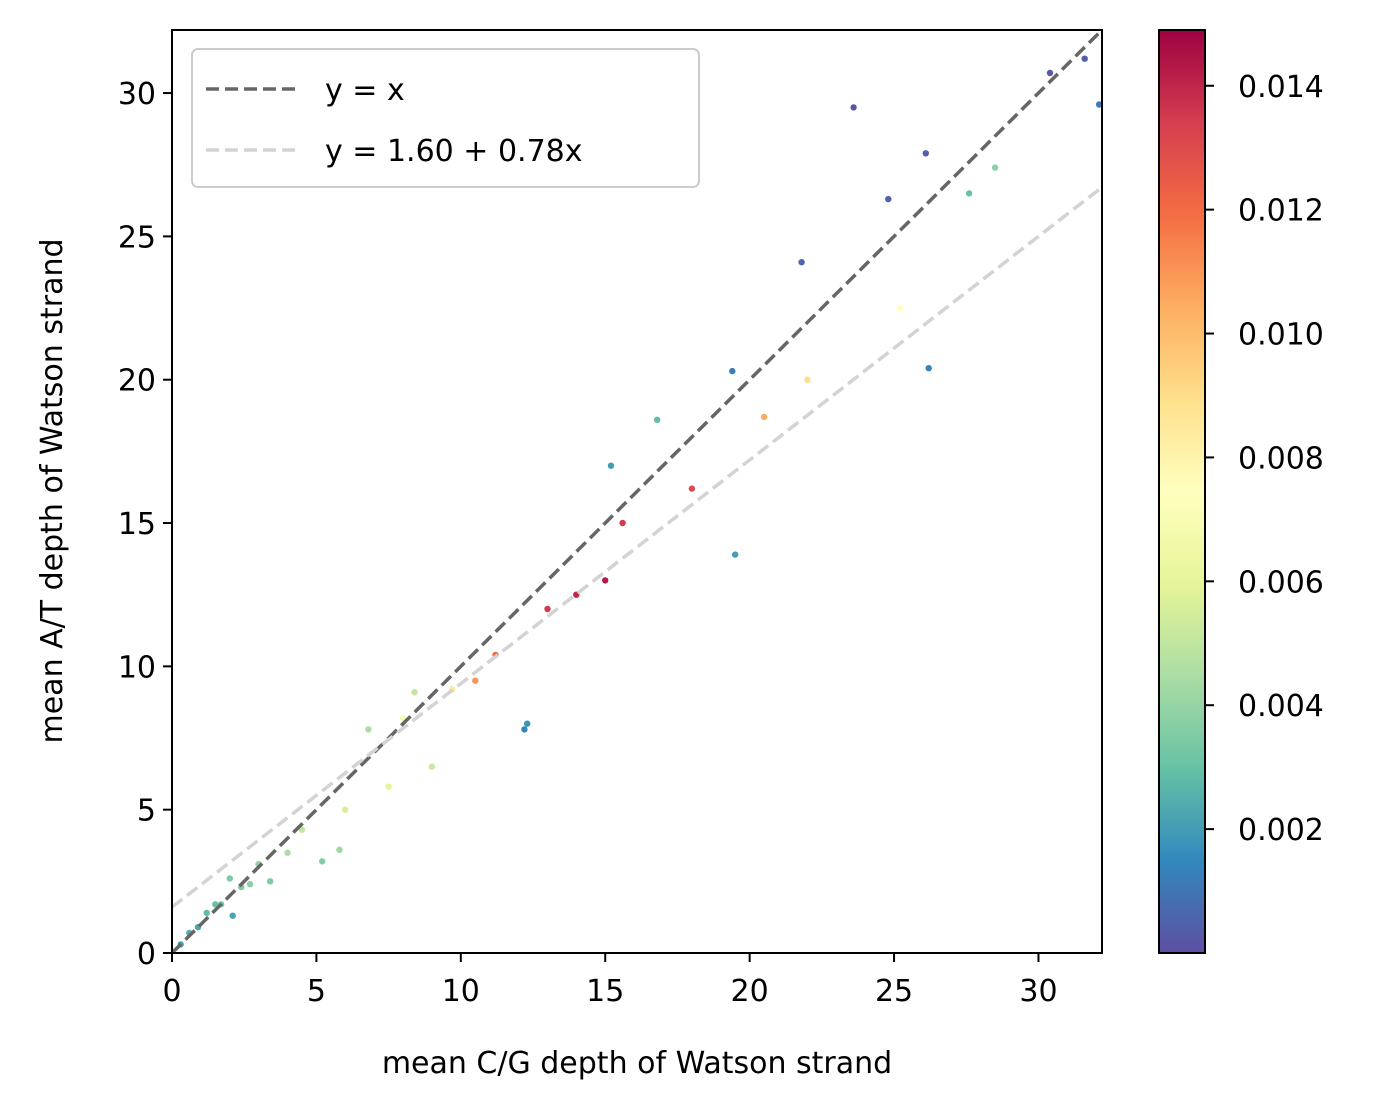 The width and height of the screenshot is (1383, 1113). What do you see at coordinates (137, 381) in the screenshot?
I see `y-tick-label: 20` at bounding box center [137, 381].